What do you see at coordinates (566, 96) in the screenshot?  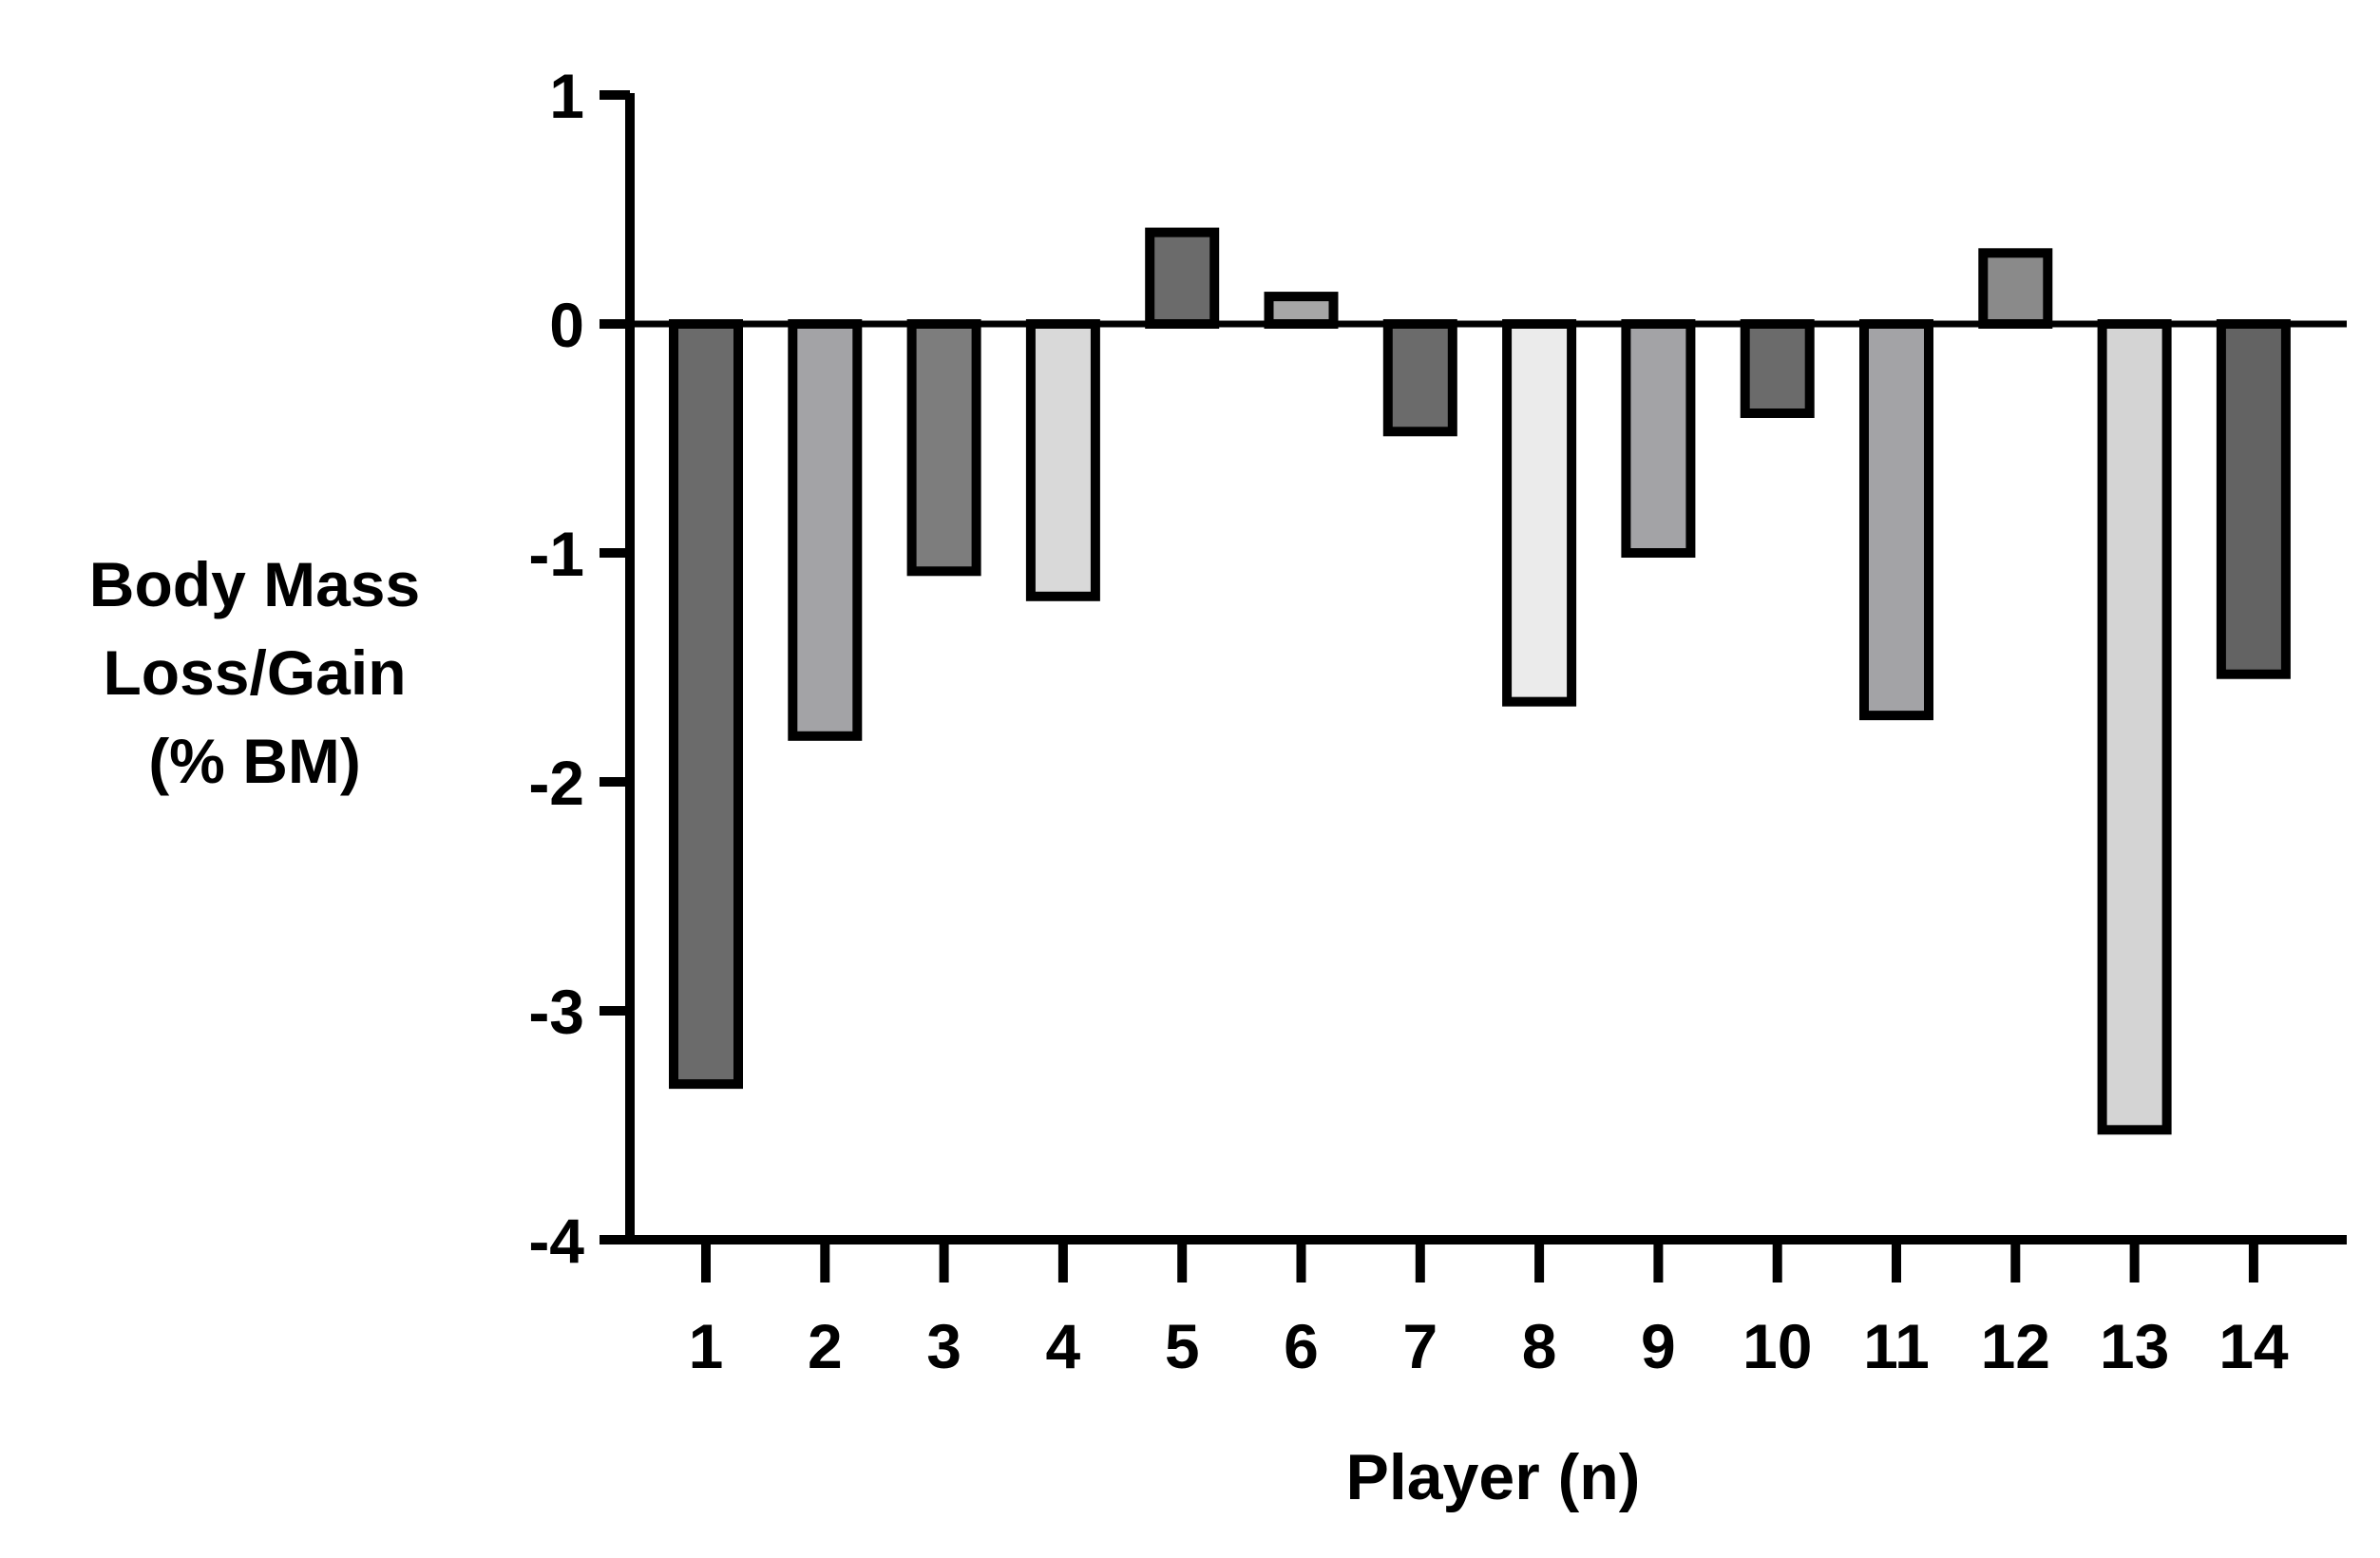 I see `y-tick-label: 1` at bounding box center [566, 96].